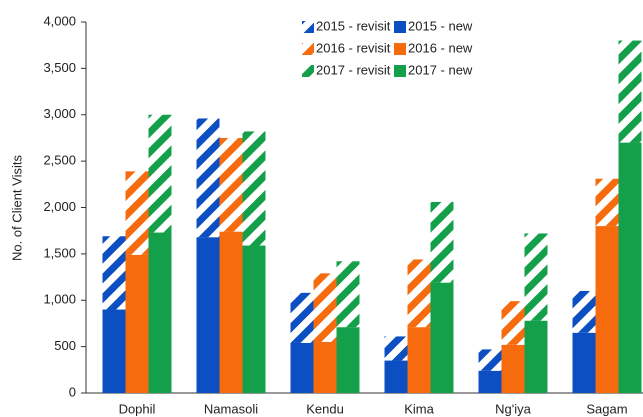  I want to click on legend-label: 2017 - new, so click(440, 69).